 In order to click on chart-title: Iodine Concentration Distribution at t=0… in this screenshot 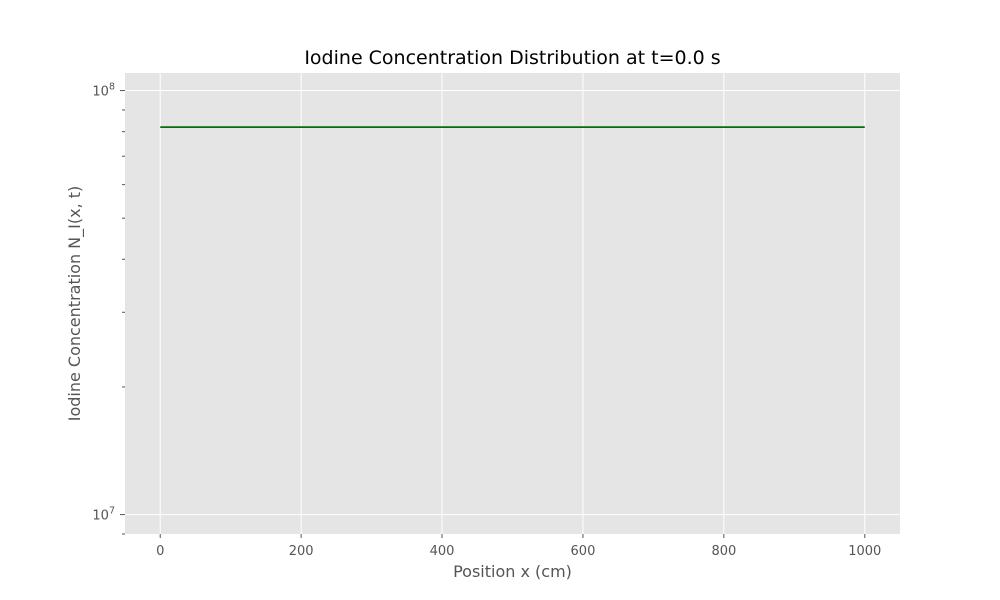, I will do `click(512, 58)`.